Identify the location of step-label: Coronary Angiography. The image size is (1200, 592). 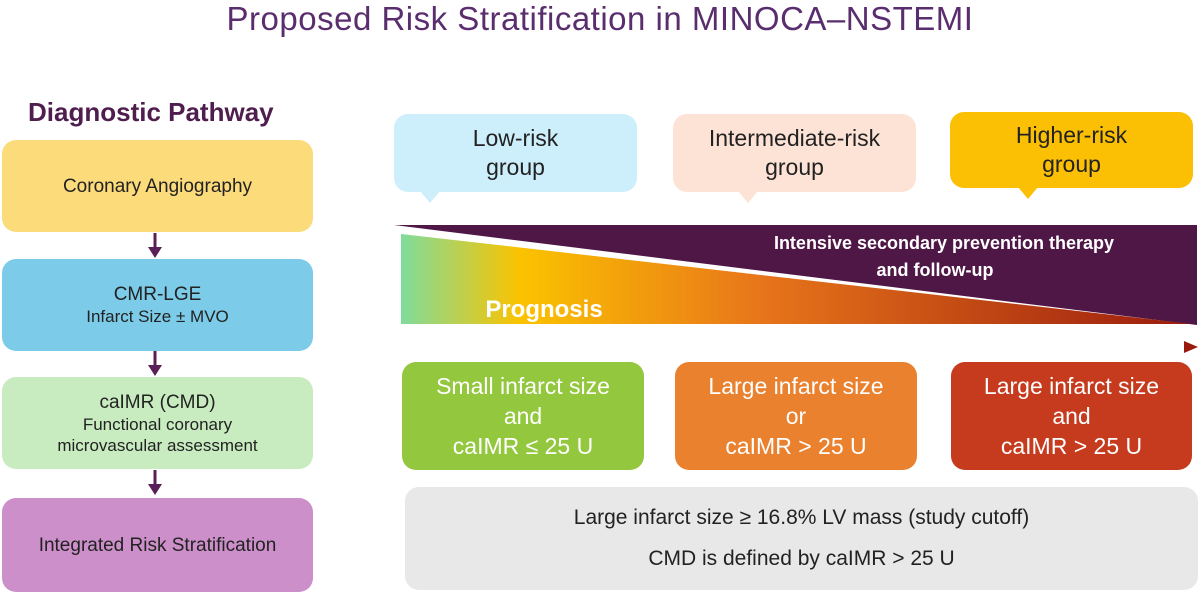
(157, 186).